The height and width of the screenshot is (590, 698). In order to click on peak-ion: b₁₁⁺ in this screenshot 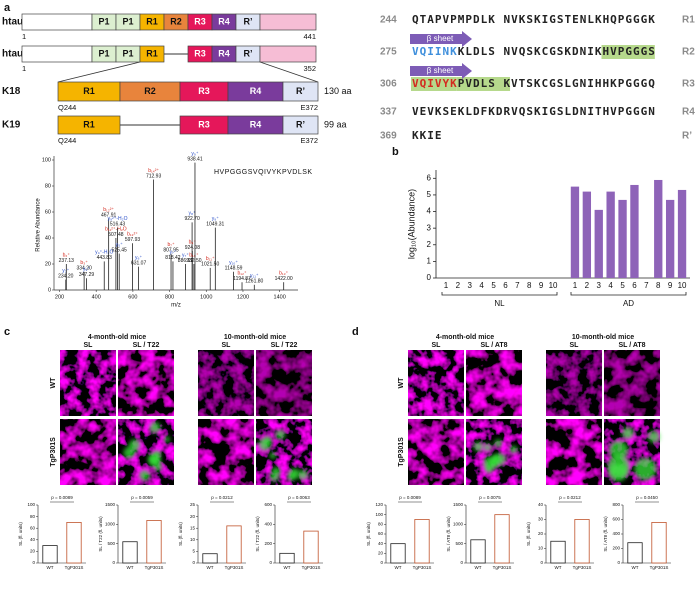, I will do `click(210, 259)`.